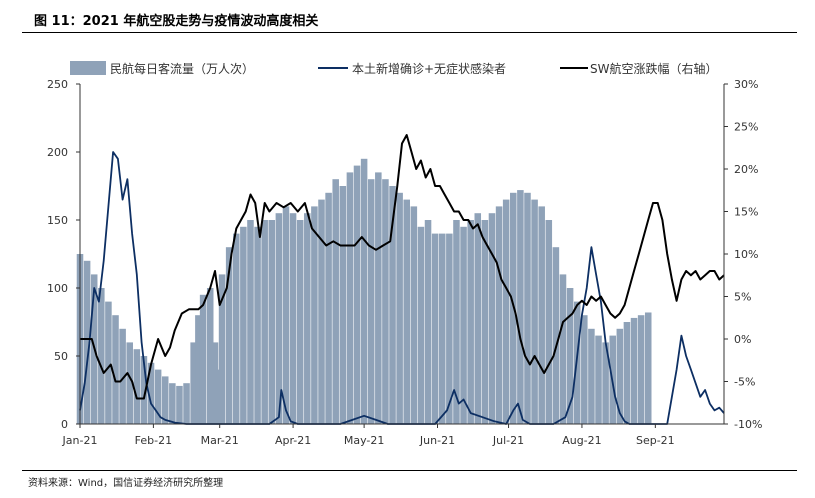 The image size is (815, 498). I want to click on right-tick-label-8: 30%, so click(746, 84).